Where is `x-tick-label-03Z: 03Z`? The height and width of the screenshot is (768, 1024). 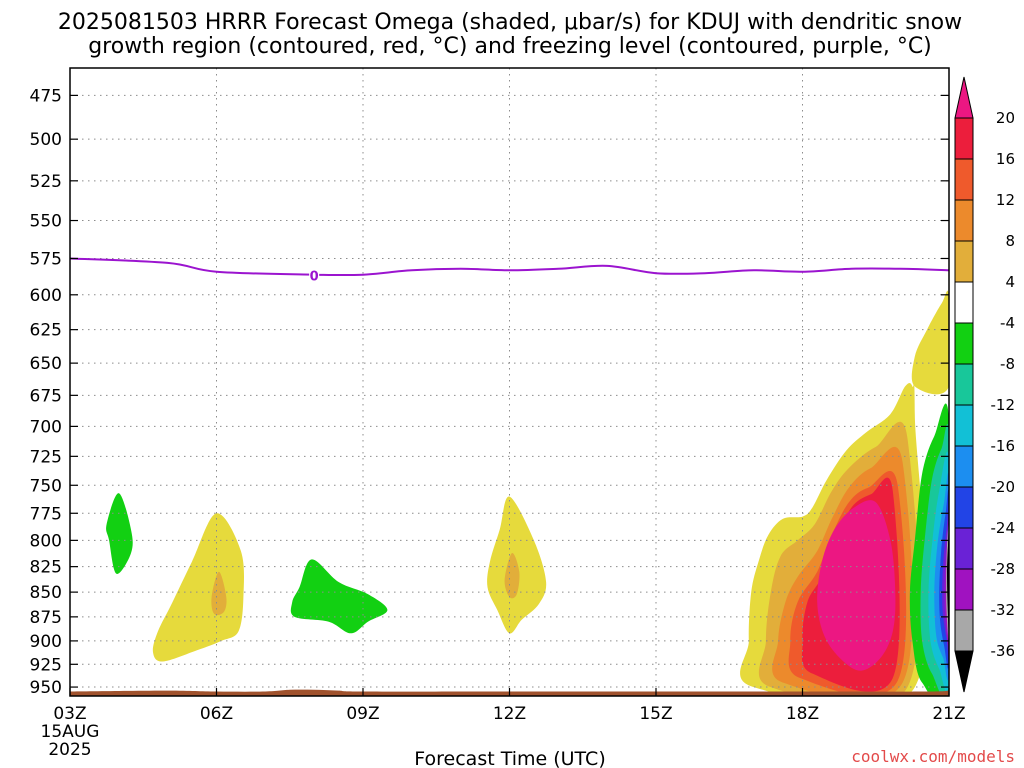 x-tick-label-03Z: 03Z is located at coordinates (69, 714).